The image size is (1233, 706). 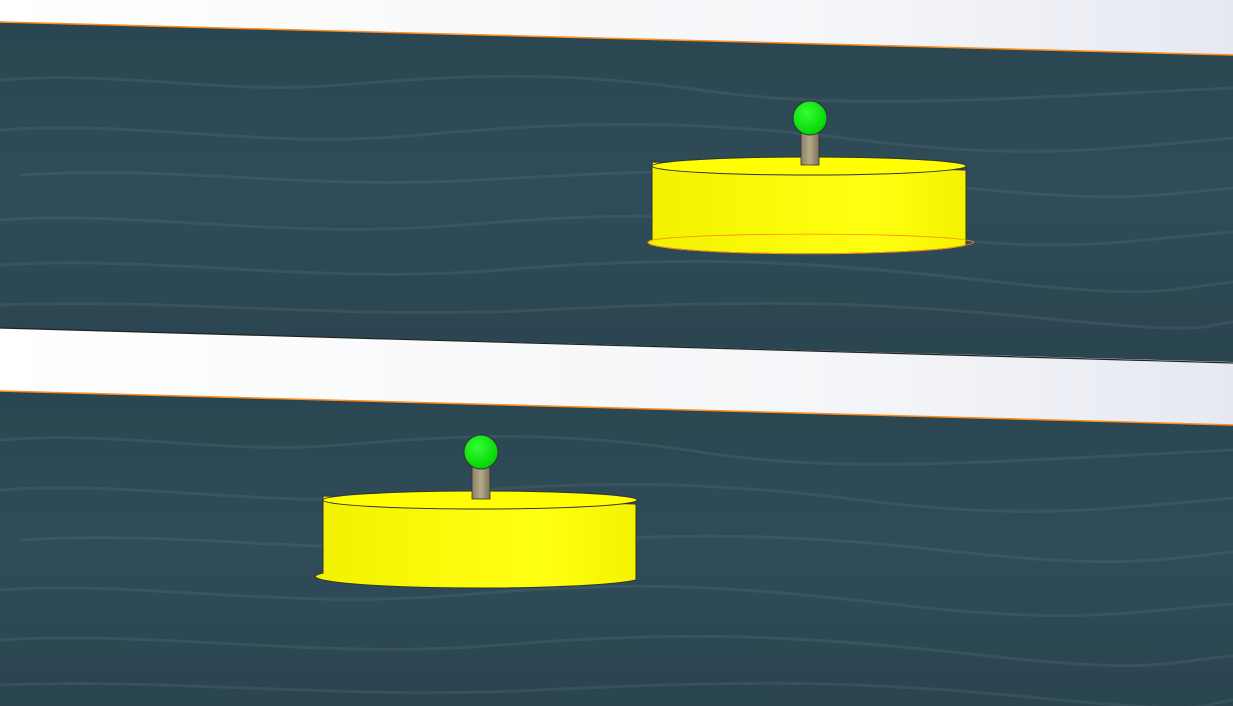 I want to click on buoy-bottom-rim, so click(x=807, y=247).